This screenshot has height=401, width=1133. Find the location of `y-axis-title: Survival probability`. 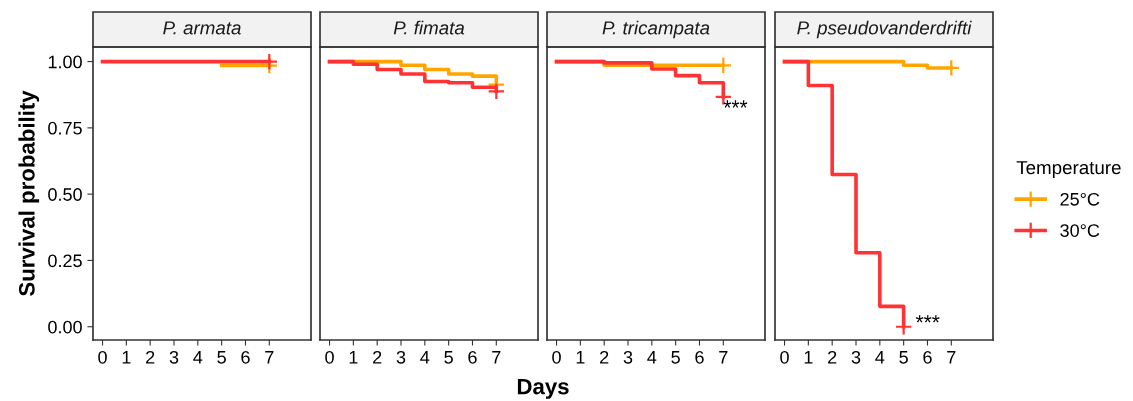

y-axis-title: Survival probability is located at coordinates (29, 193).